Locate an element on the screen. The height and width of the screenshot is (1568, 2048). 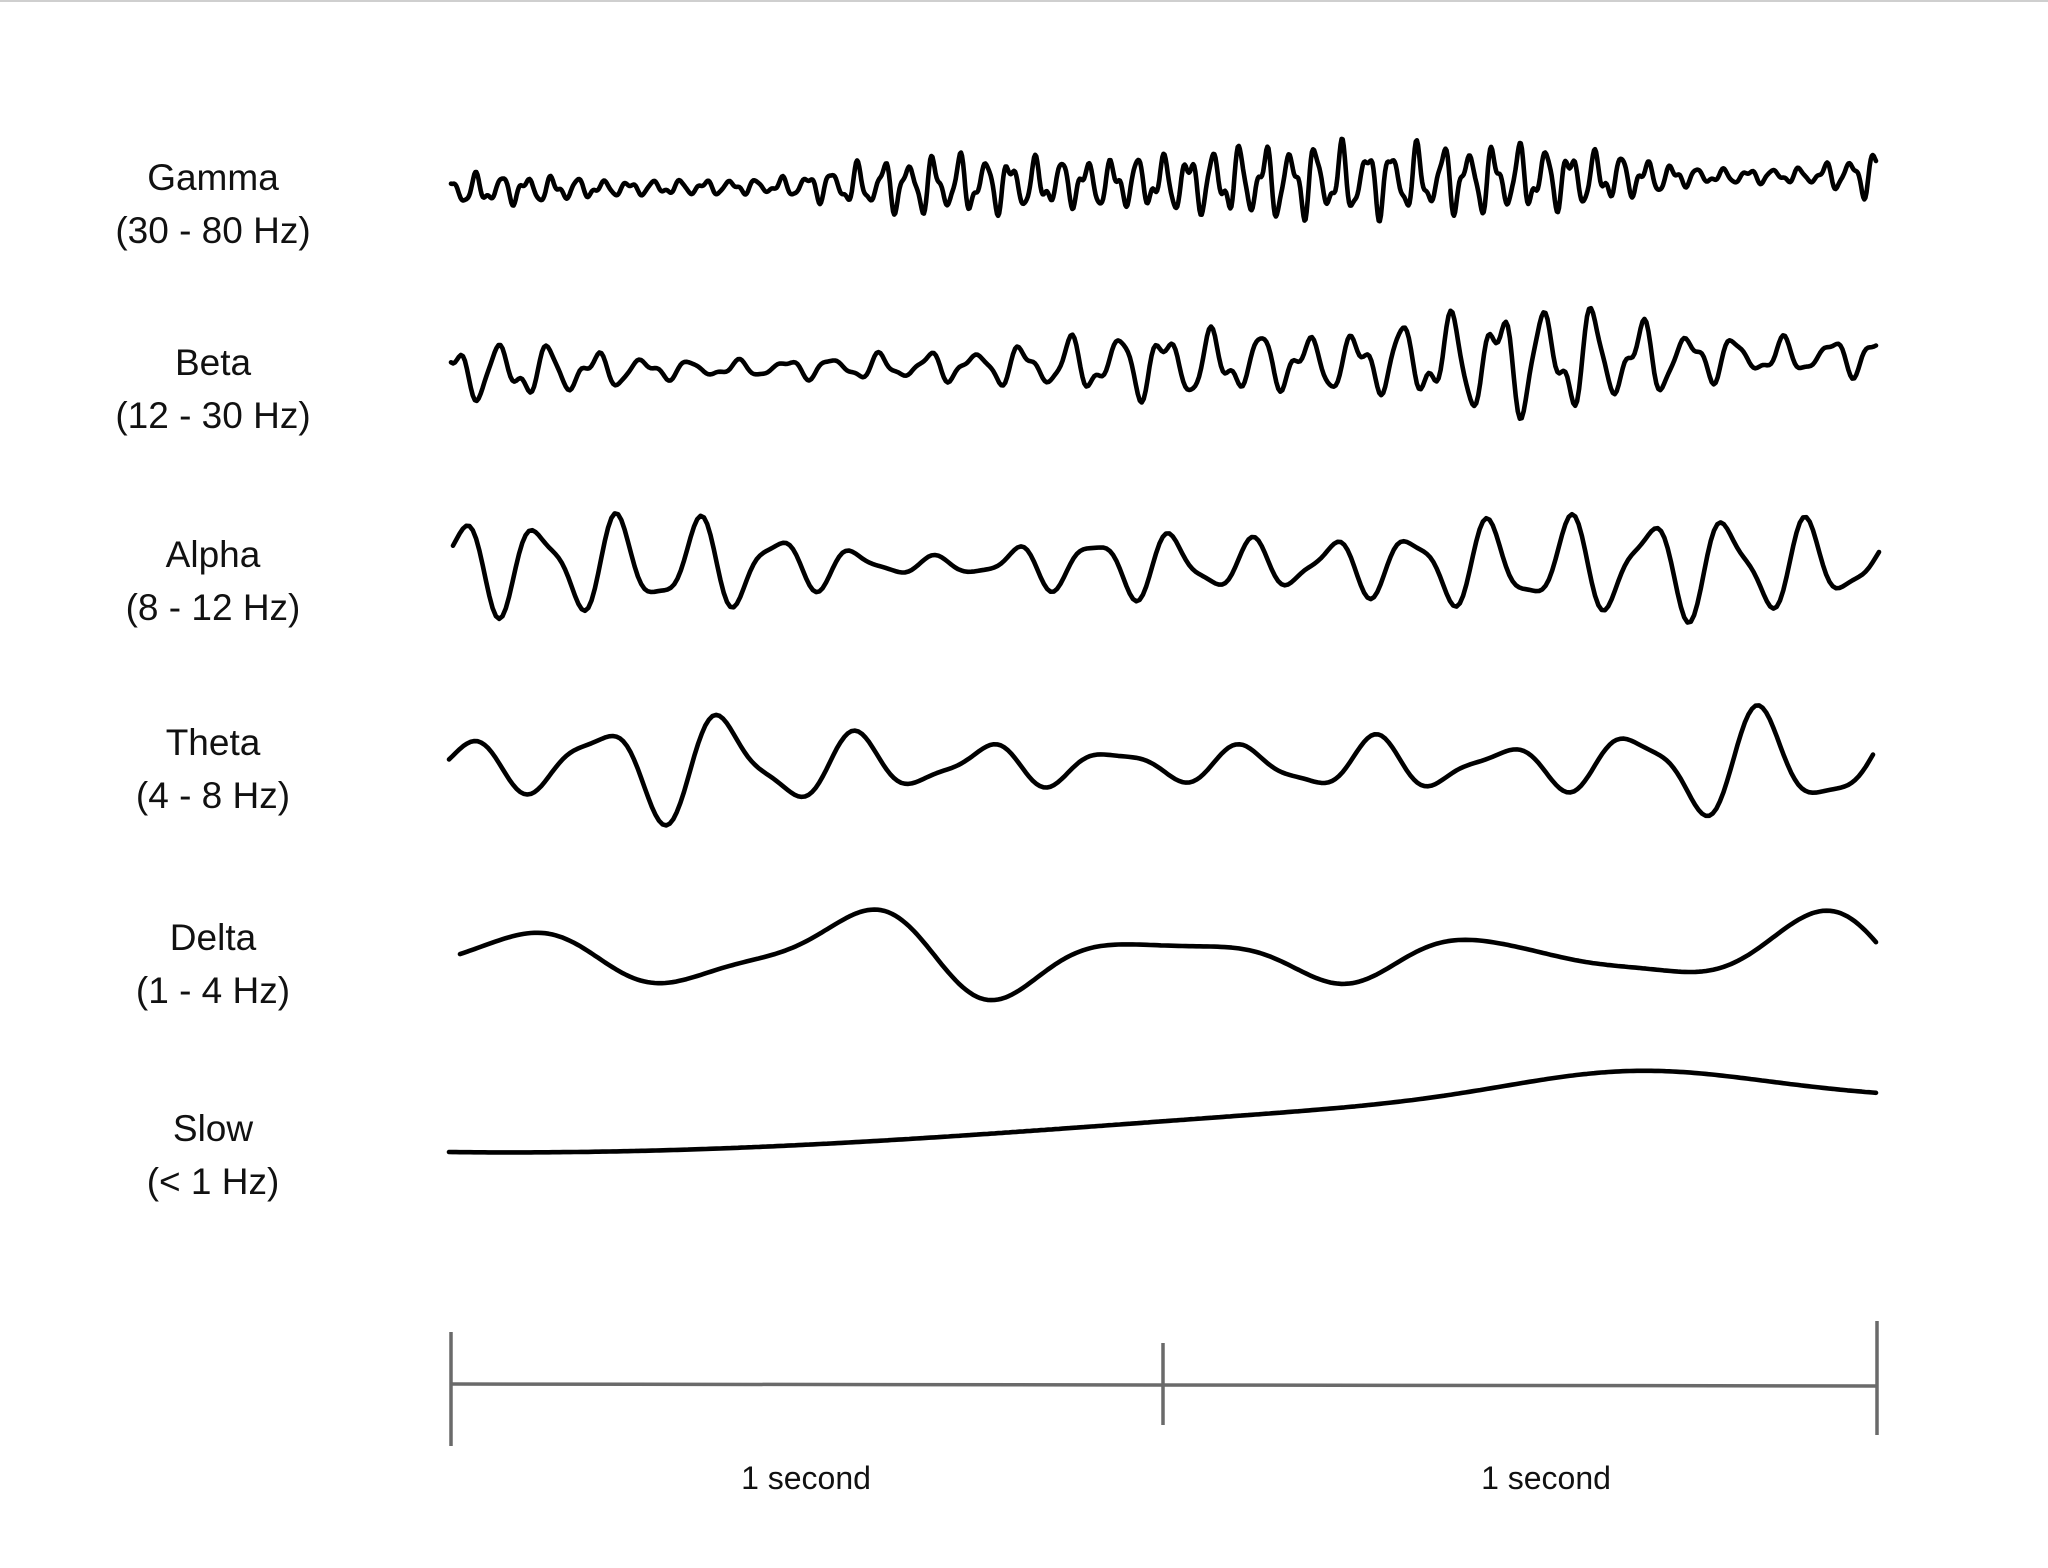
scale-label-first-second: 1 second is located at coordinates (806, 1478).